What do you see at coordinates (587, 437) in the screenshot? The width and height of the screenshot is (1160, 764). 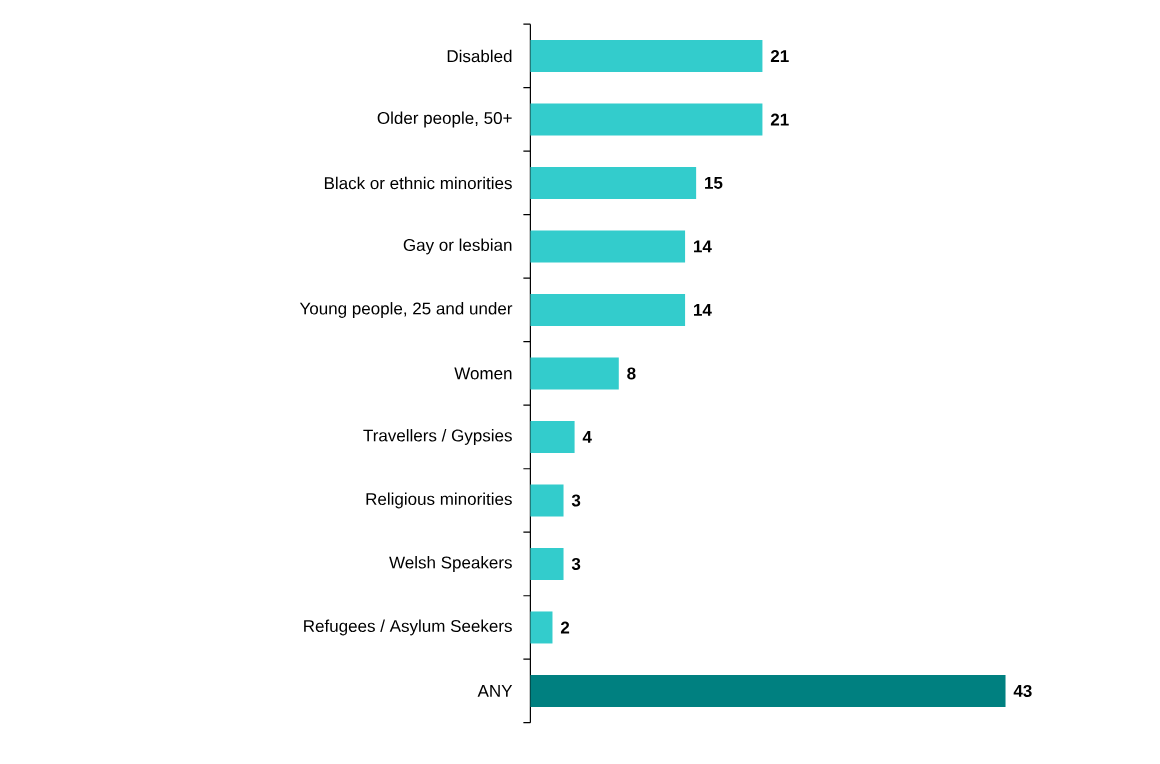 I see `data-label: 4` at bounding box center [587, 437].